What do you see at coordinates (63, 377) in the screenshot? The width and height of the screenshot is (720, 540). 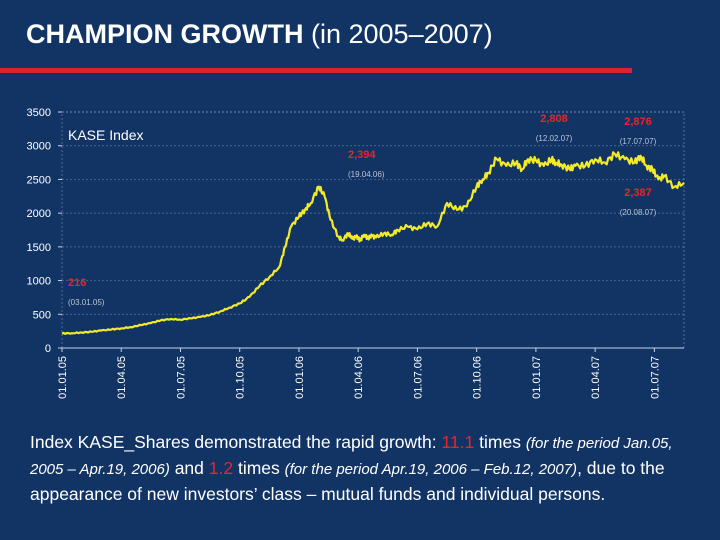 I see `x-tick-label: 01.01.05` at bounding box center [63, 377].